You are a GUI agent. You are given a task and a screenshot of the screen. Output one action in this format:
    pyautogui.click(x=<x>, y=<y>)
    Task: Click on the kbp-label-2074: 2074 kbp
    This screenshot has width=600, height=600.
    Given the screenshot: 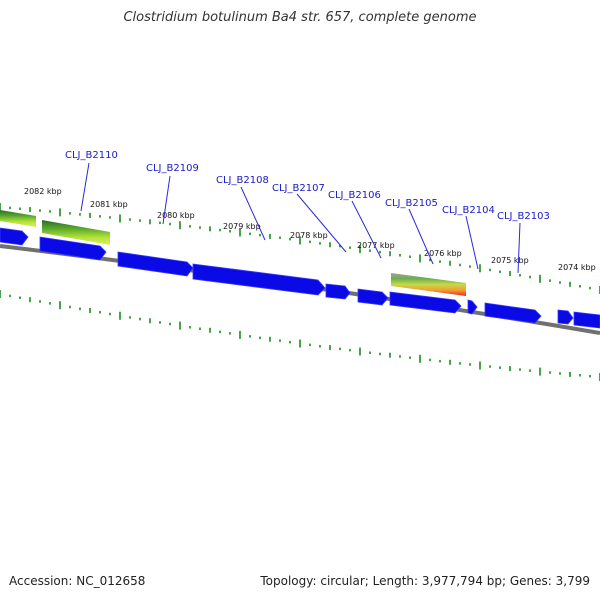 What is the action you would take?
    pyautogui.click(x=577, y=267)
    